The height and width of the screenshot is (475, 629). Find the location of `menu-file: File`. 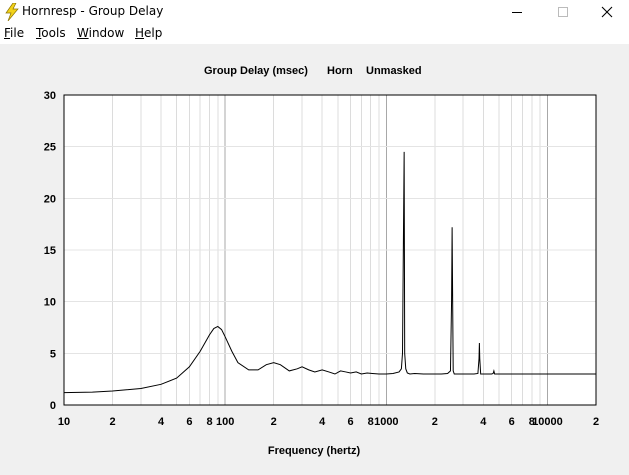

menu-file: File is located at coordinates (14, 33).